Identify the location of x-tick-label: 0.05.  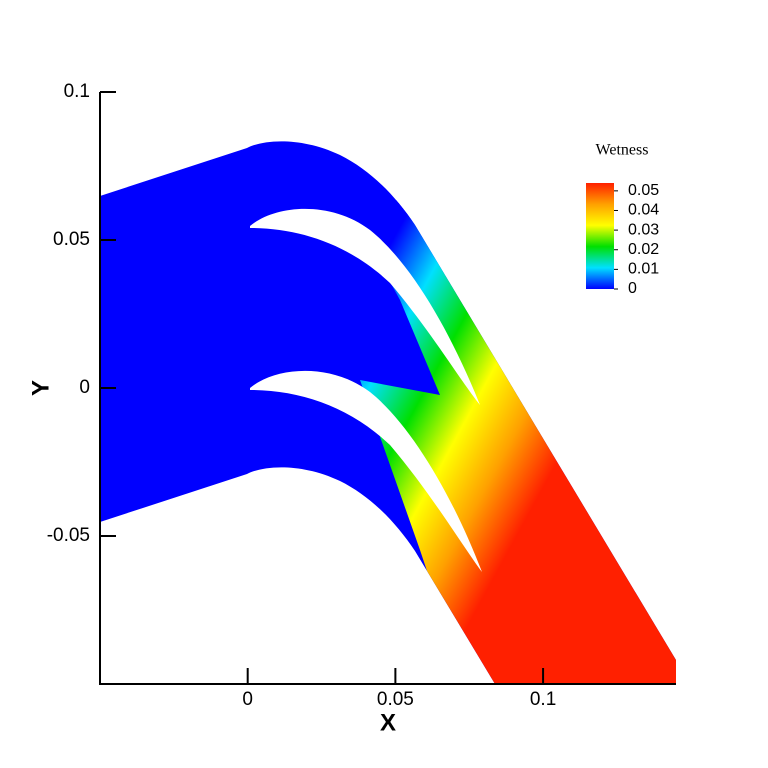
(395, 699).